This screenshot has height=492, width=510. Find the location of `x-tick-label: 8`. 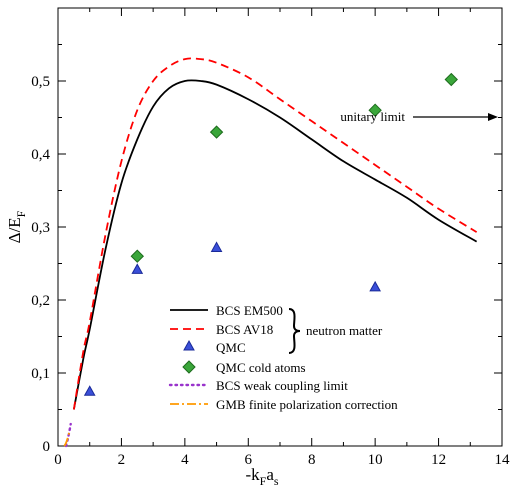

x-tick-label: 8 is located at coordinates (312, 460).